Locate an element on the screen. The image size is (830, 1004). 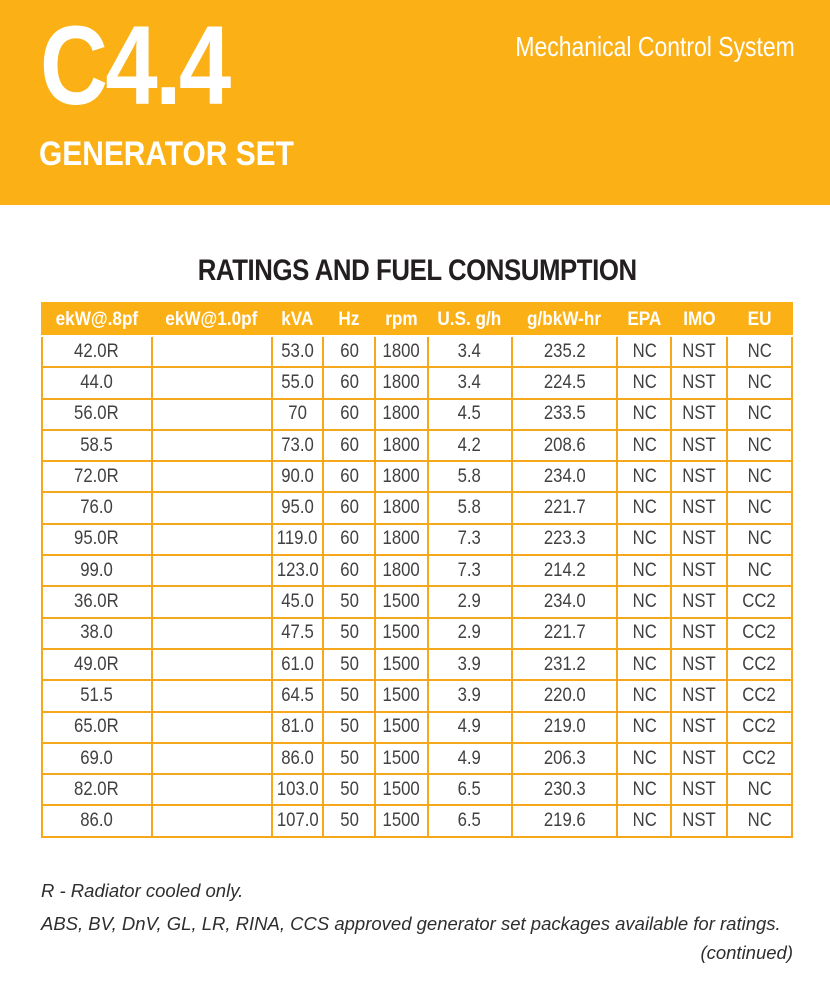
table-cell: 6.5 is located at coordinates (469, 790).